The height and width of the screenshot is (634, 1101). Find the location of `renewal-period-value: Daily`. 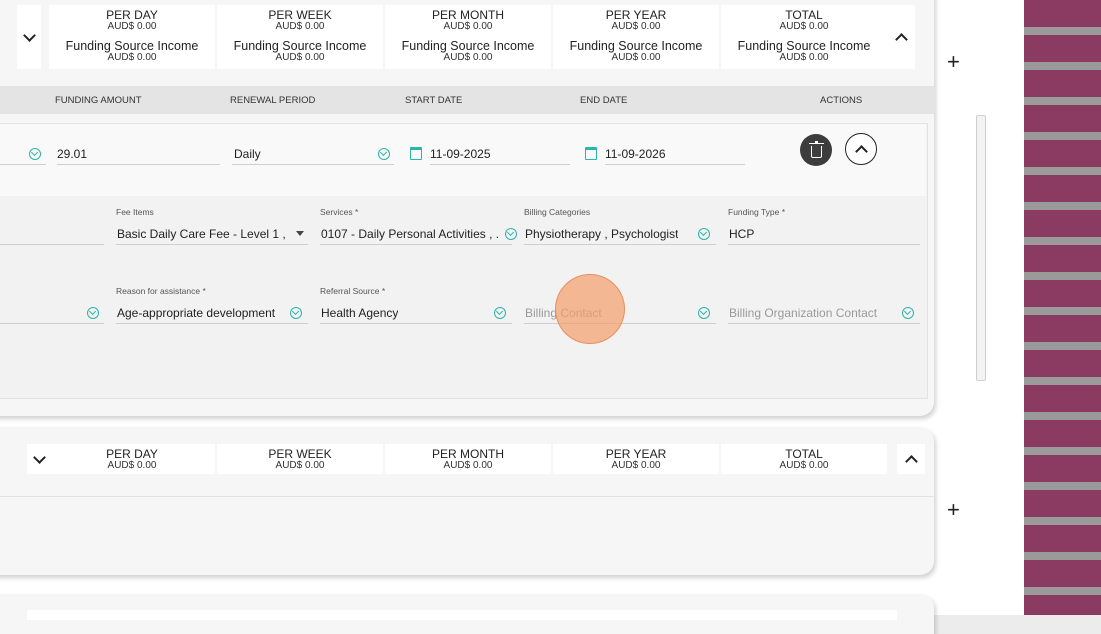

renewal-period-value: Daily is located at coordinates (247, 154).